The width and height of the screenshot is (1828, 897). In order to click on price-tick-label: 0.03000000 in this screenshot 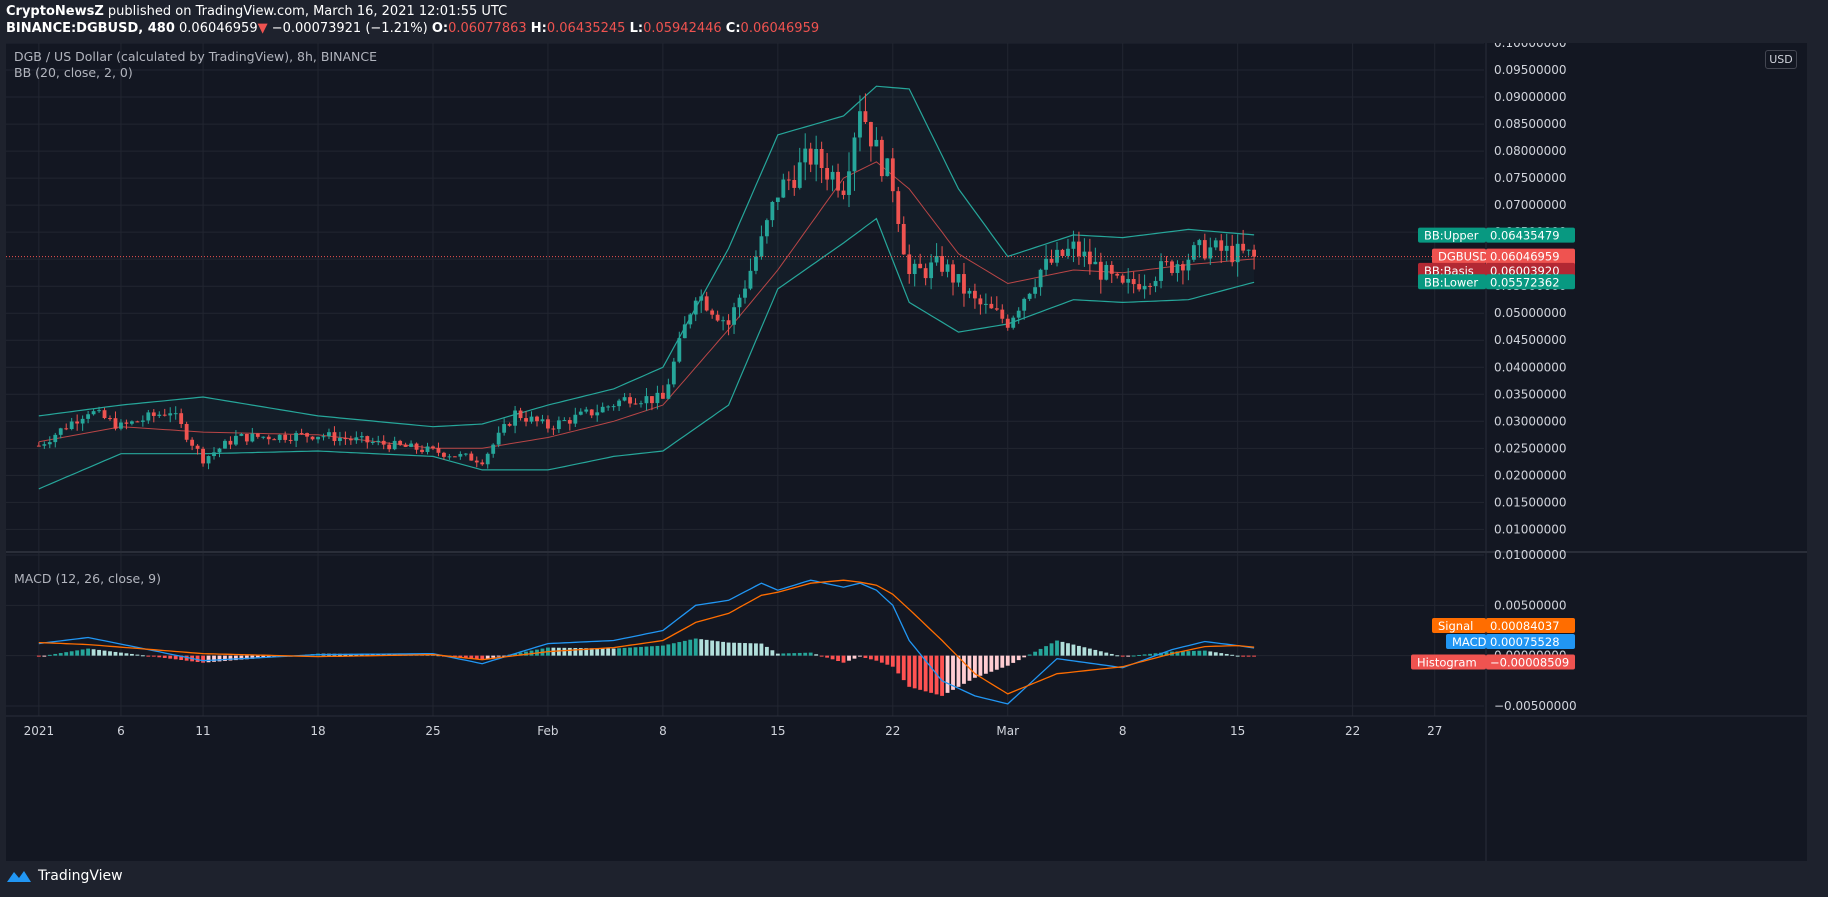, I will do `click(1530, 421)`.